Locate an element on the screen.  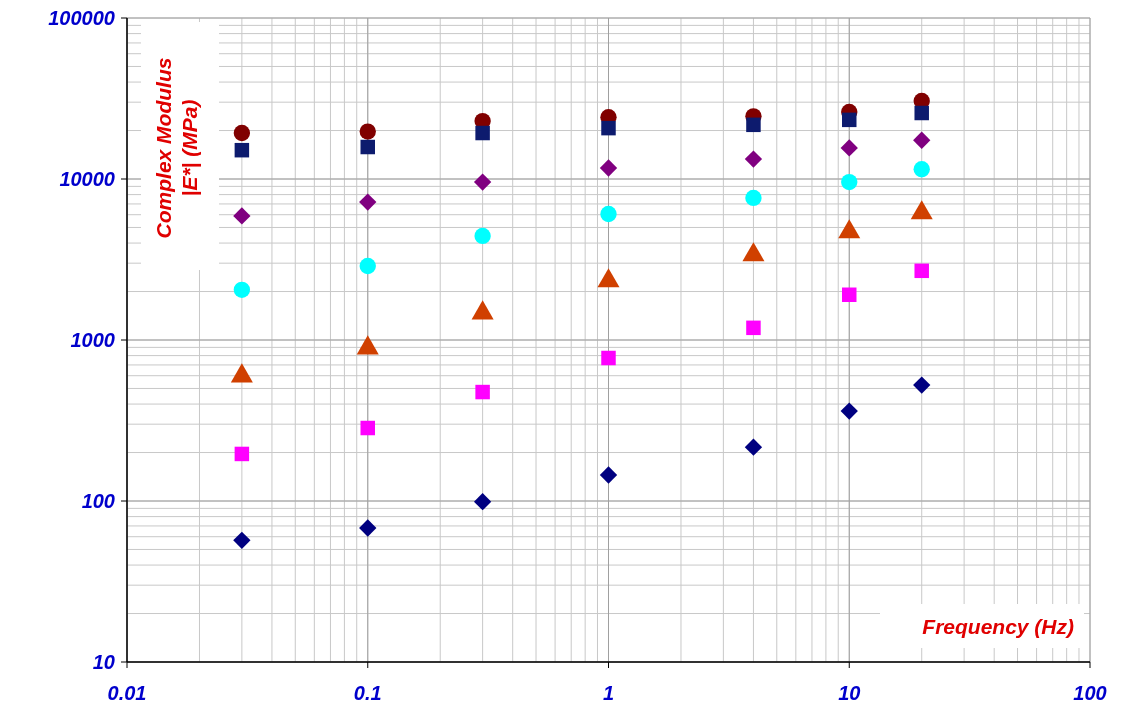
y-tick-label: 100 is located at coordinates (98, 501).